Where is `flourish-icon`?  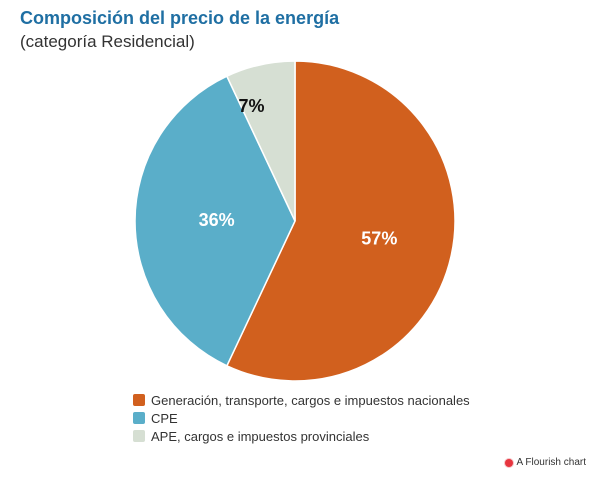 flourish-icon is located at coordinates (508, 462).